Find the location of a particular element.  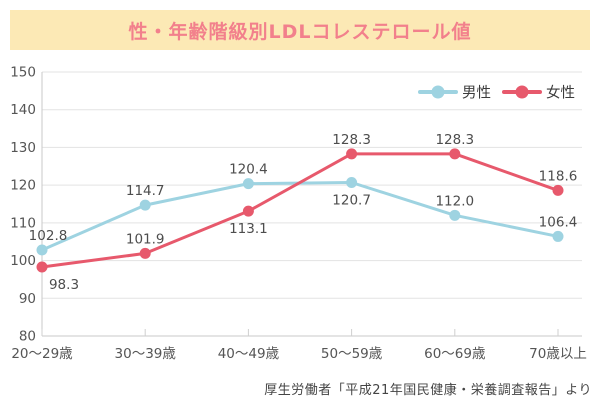

y-tick-label: 80 is located at coordinates (27, 337).